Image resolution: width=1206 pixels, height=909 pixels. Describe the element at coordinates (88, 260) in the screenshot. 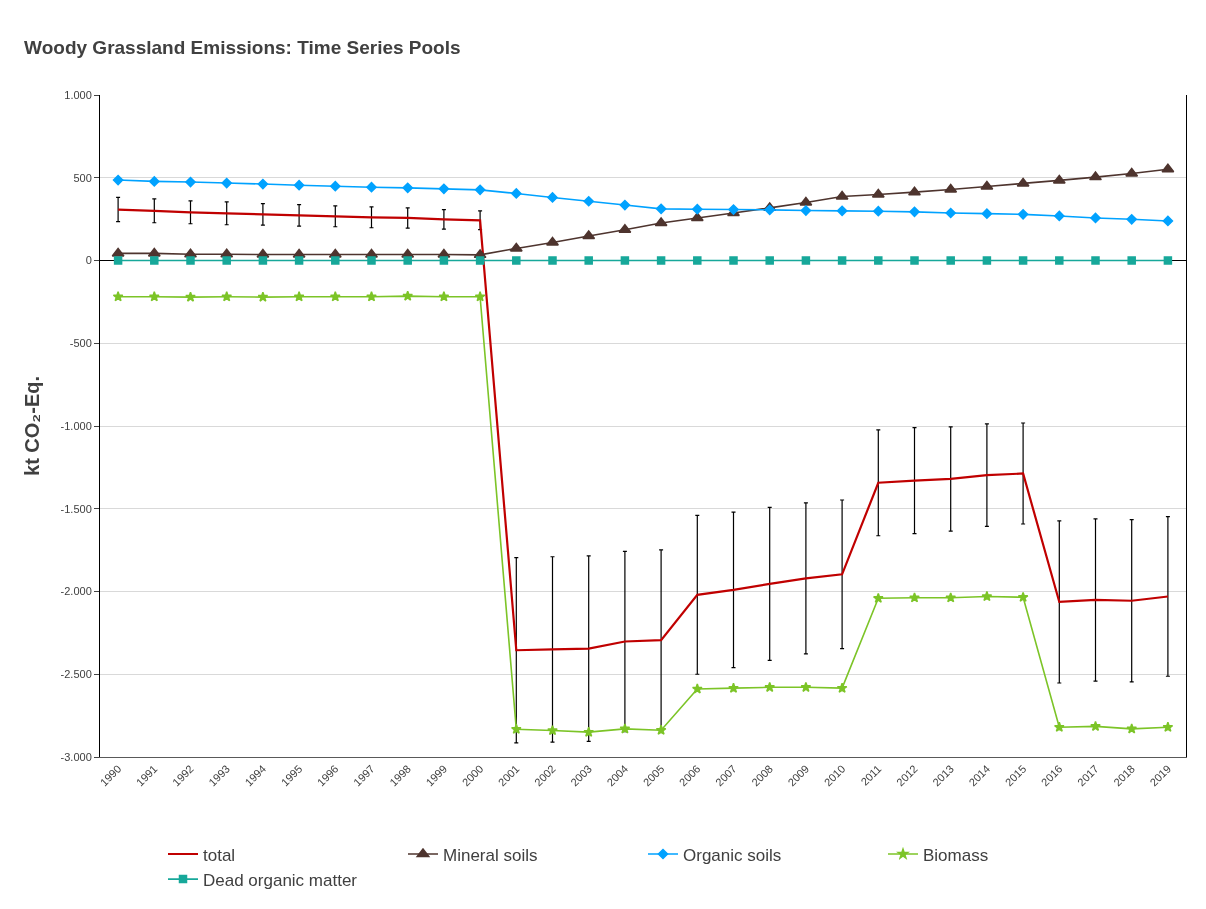

I see `y-tick-label: 0` at that location.